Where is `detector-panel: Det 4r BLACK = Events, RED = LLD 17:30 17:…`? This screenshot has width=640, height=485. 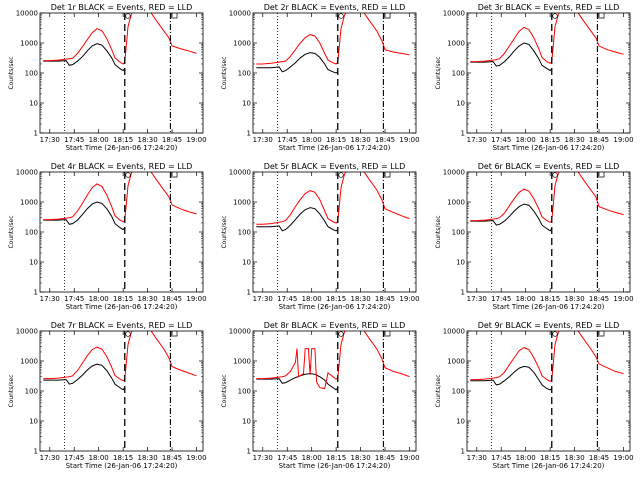
detector-panel: Det 4r BLACK = Events, RED = LLD 17:30 17:… is located at coordinates (107, 236).